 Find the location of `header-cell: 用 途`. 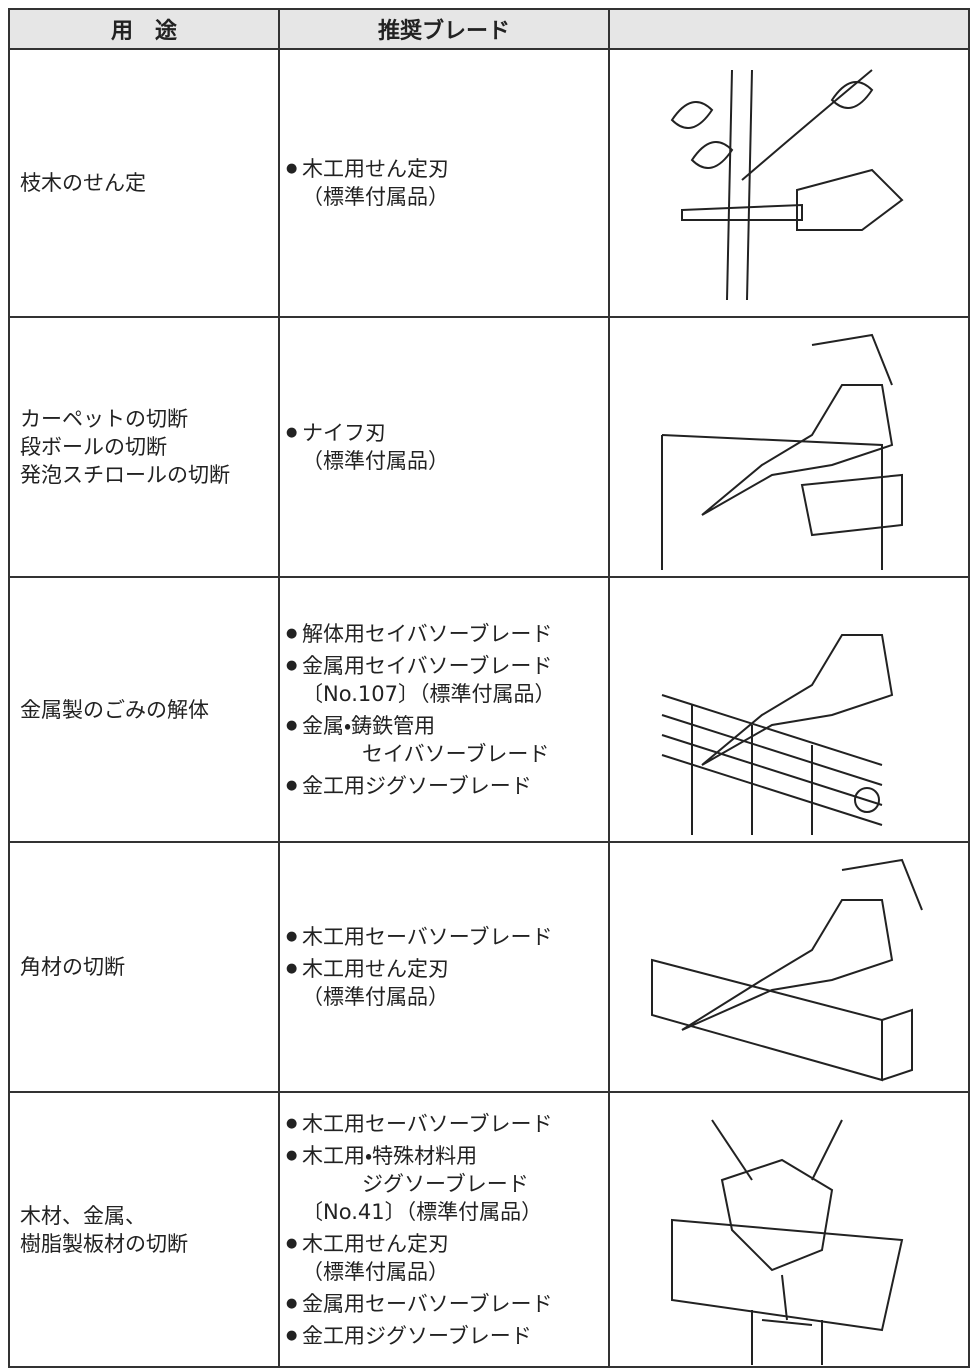

header-cell: 用 途 is located at coordinates (145, 30).